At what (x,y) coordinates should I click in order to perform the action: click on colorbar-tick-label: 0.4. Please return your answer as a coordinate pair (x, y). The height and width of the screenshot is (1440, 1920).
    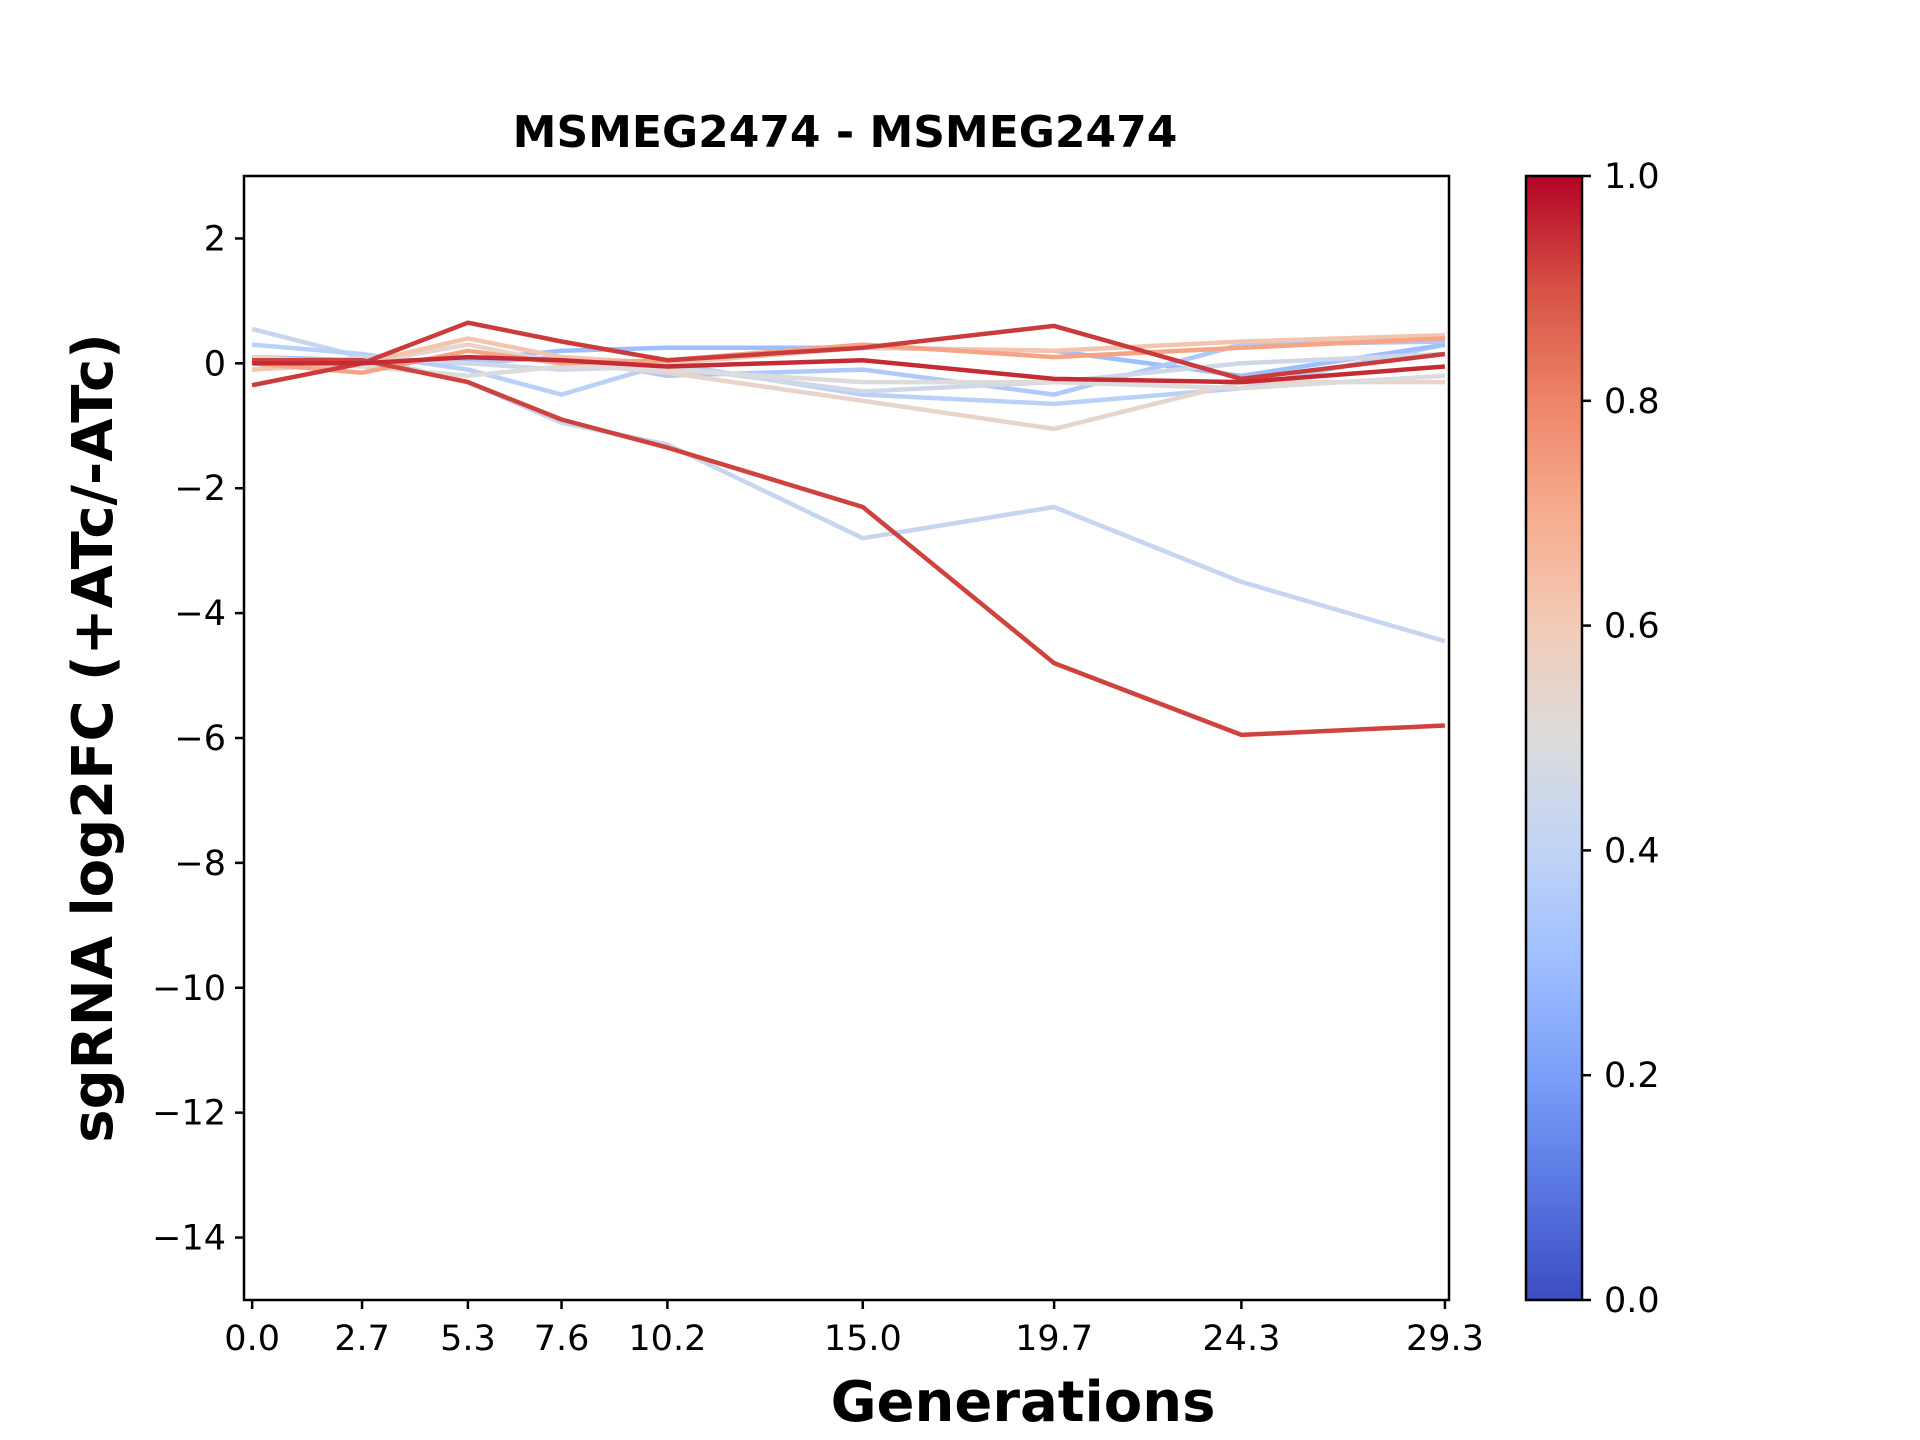
    Looking at the image, I should click on (1632, 851).